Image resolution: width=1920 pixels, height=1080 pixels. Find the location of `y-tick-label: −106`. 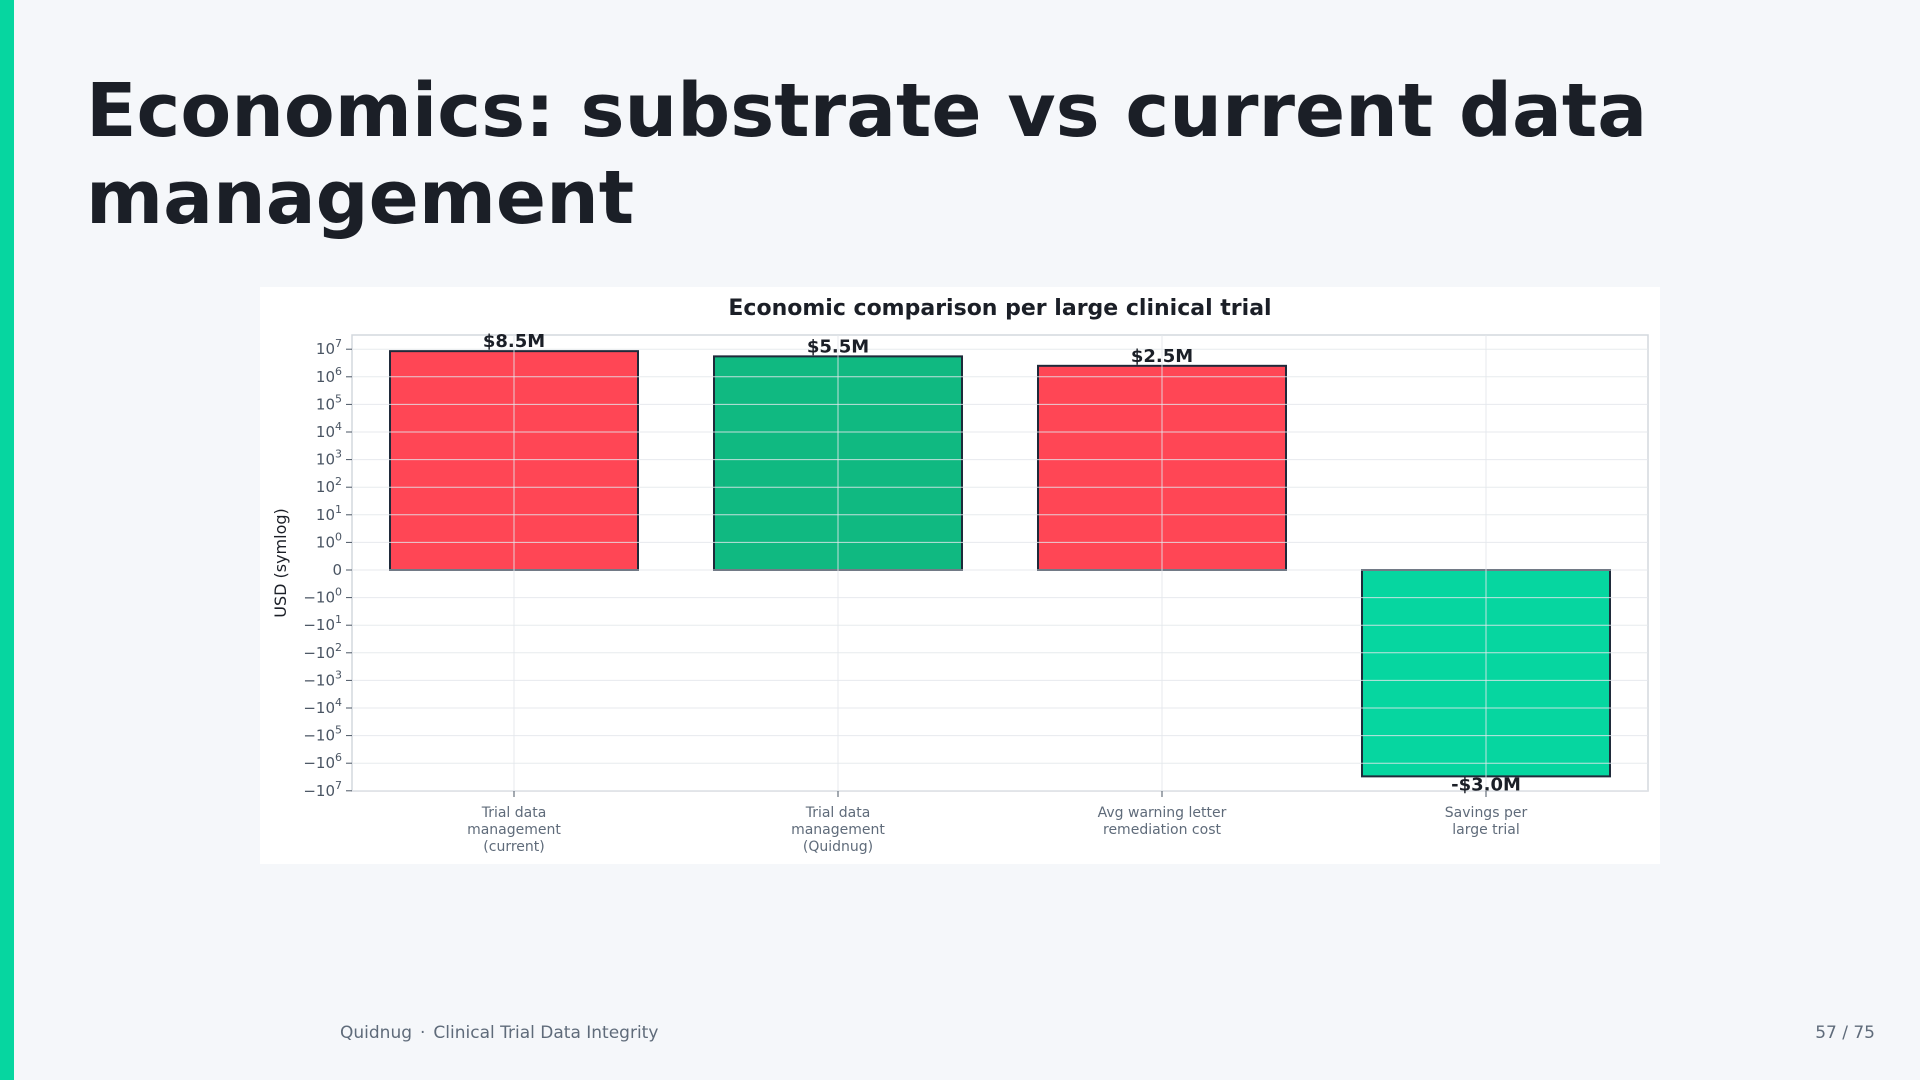

y-tick-label: −106 is located at coordinates (322, 761).